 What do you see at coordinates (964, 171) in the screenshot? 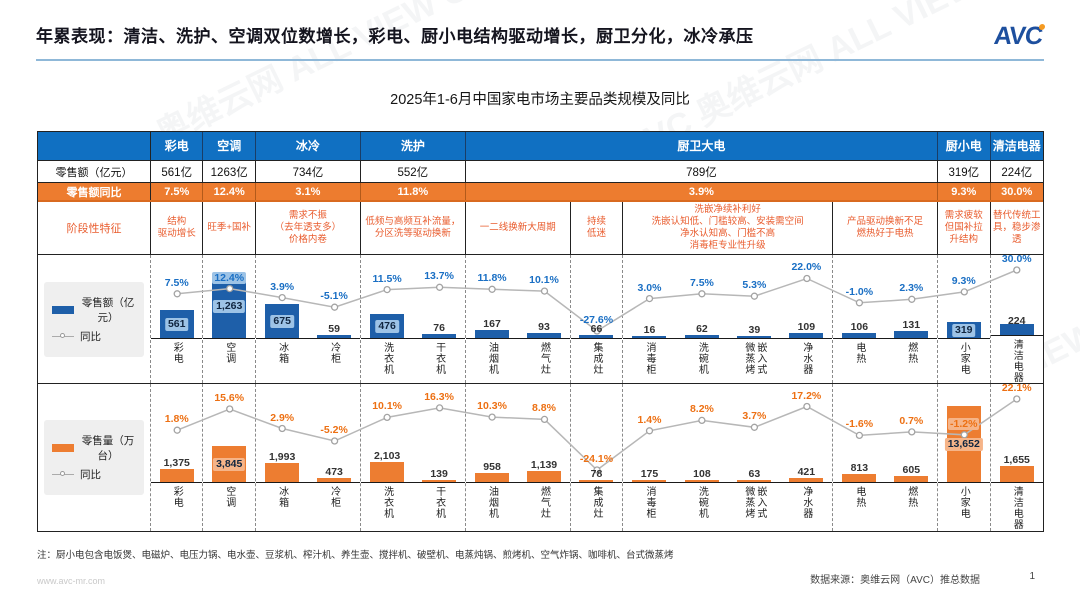
I see `sales-value-厨小电: 319亿` at bounding box center [964, 171].